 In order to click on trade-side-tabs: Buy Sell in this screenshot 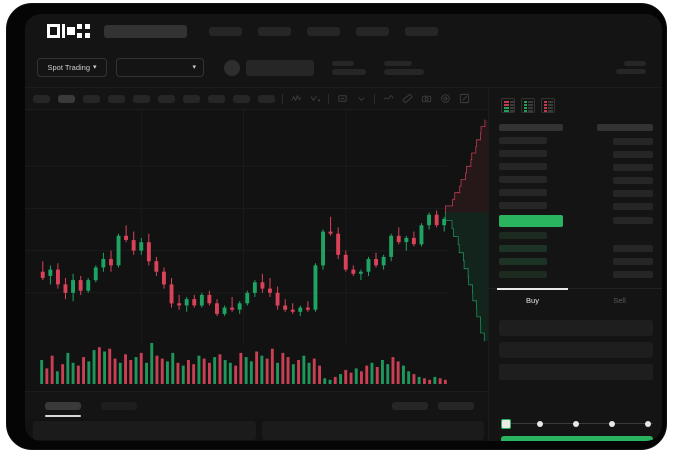, I will do `click(575, 300)`.